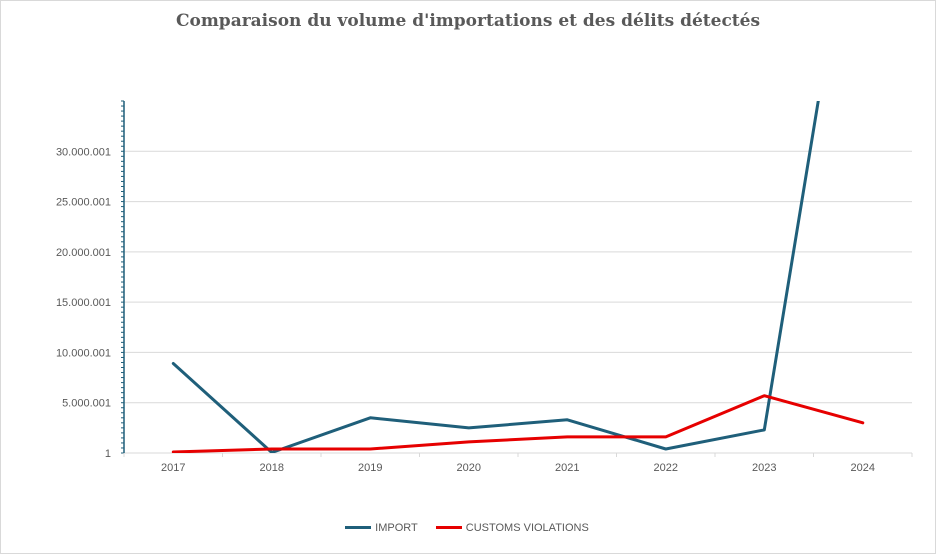  What do you see at coordinates (83, 253) in the screenshot?
I see `y-tick-label: 20.000.001` at bounding box center [83, 253].